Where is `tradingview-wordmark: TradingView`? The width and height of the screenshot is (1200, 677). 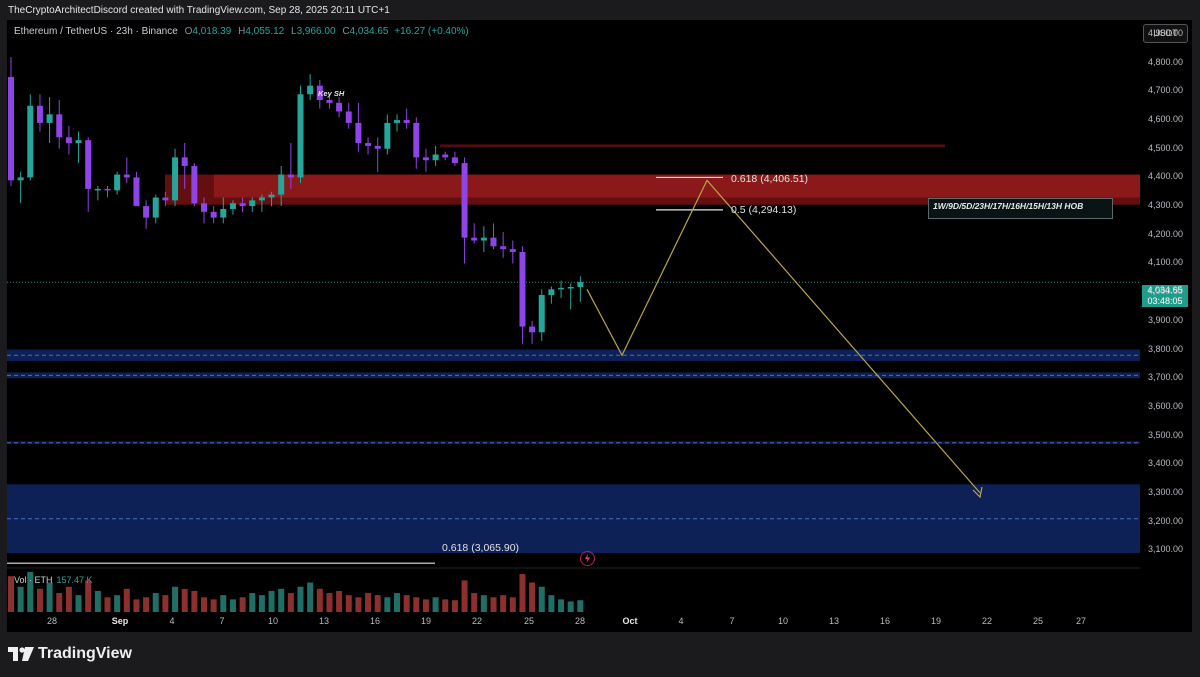
tradingview-wordmark: TradingView is located at coordinates (85, 653).